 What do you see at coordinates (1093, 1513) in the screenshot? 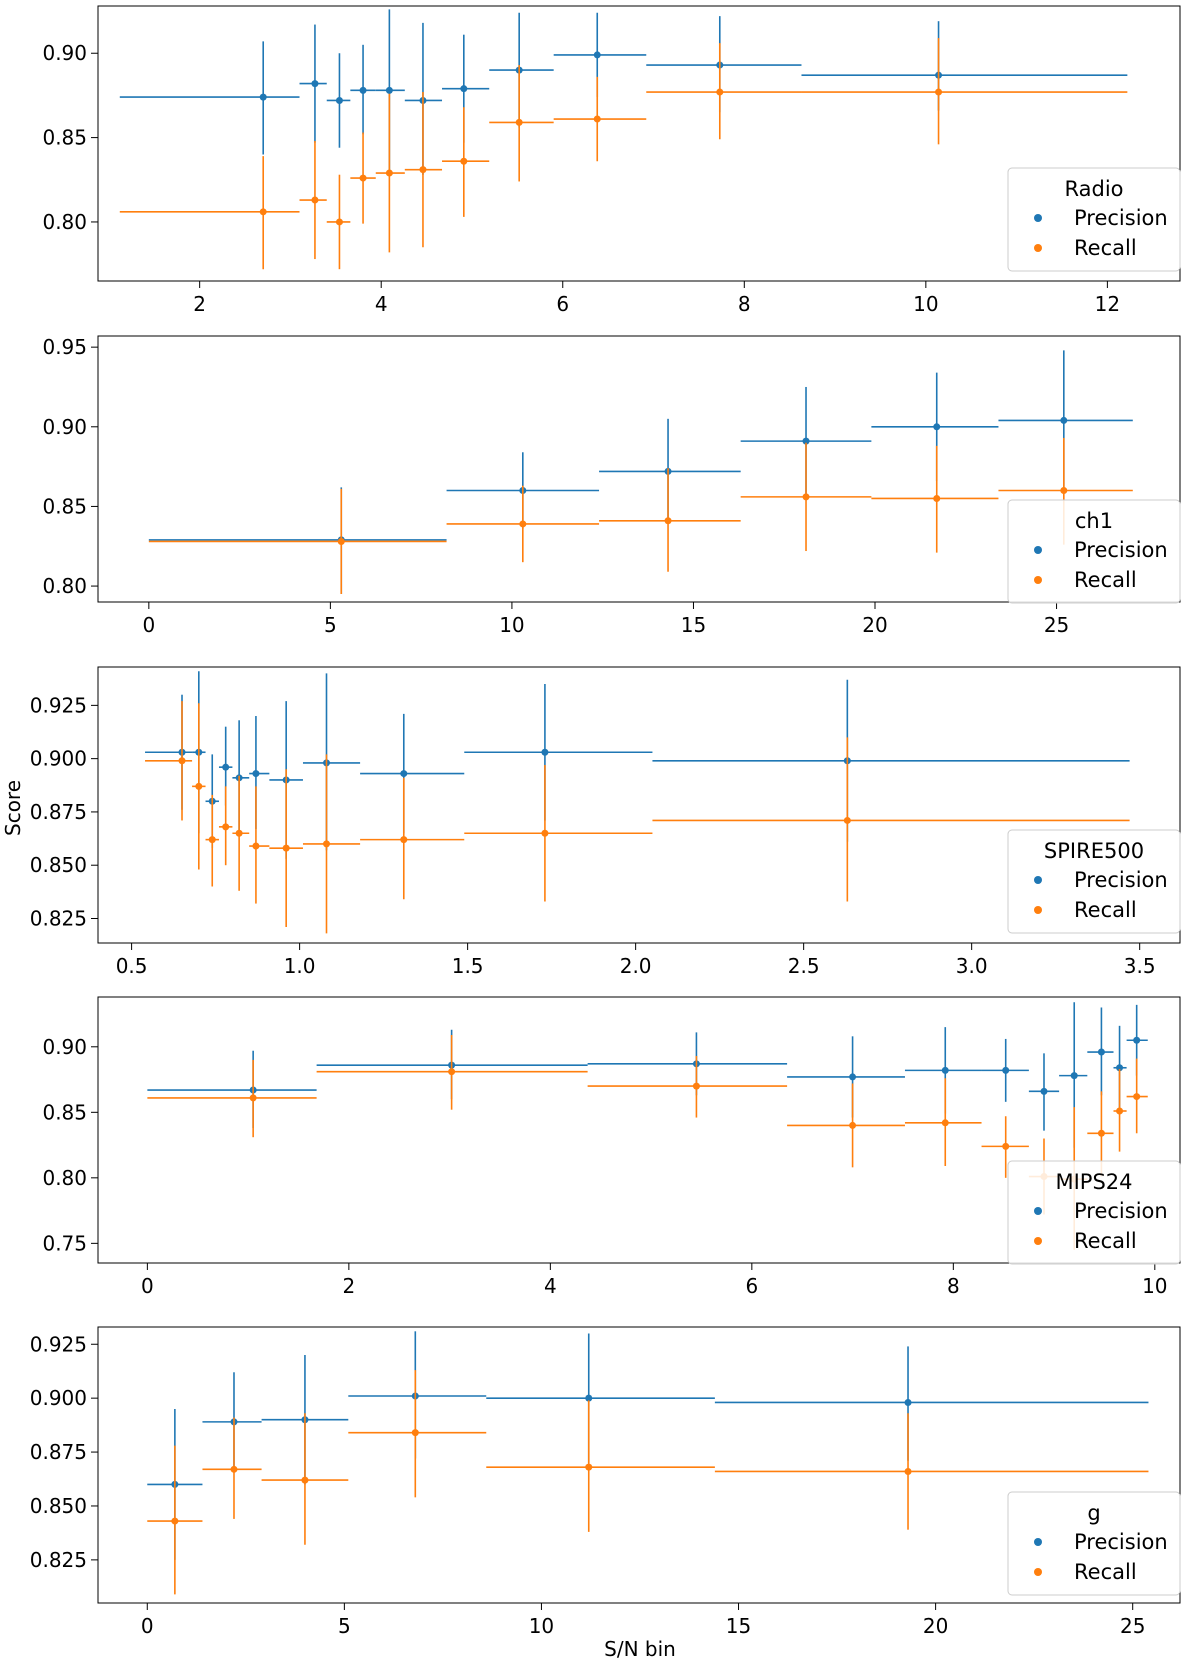
I see `legend-title: g` at bounding box center [1093, 1513].